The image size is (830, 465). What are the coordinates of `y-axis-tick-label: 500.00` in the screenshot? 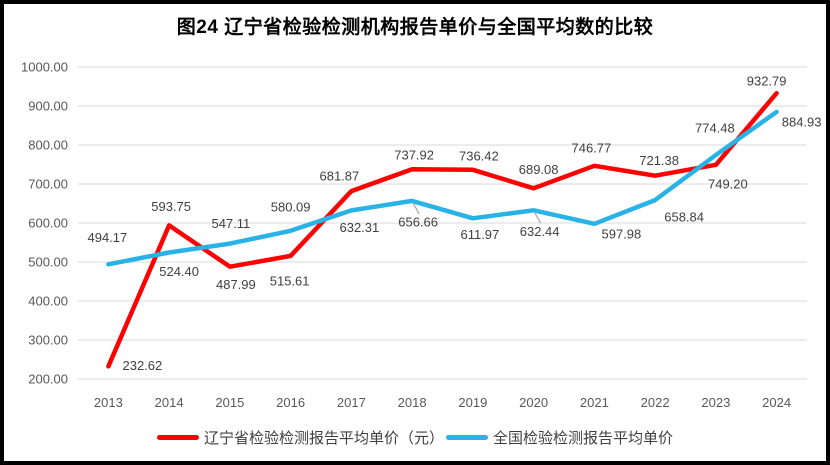 It's located at (48, 262).